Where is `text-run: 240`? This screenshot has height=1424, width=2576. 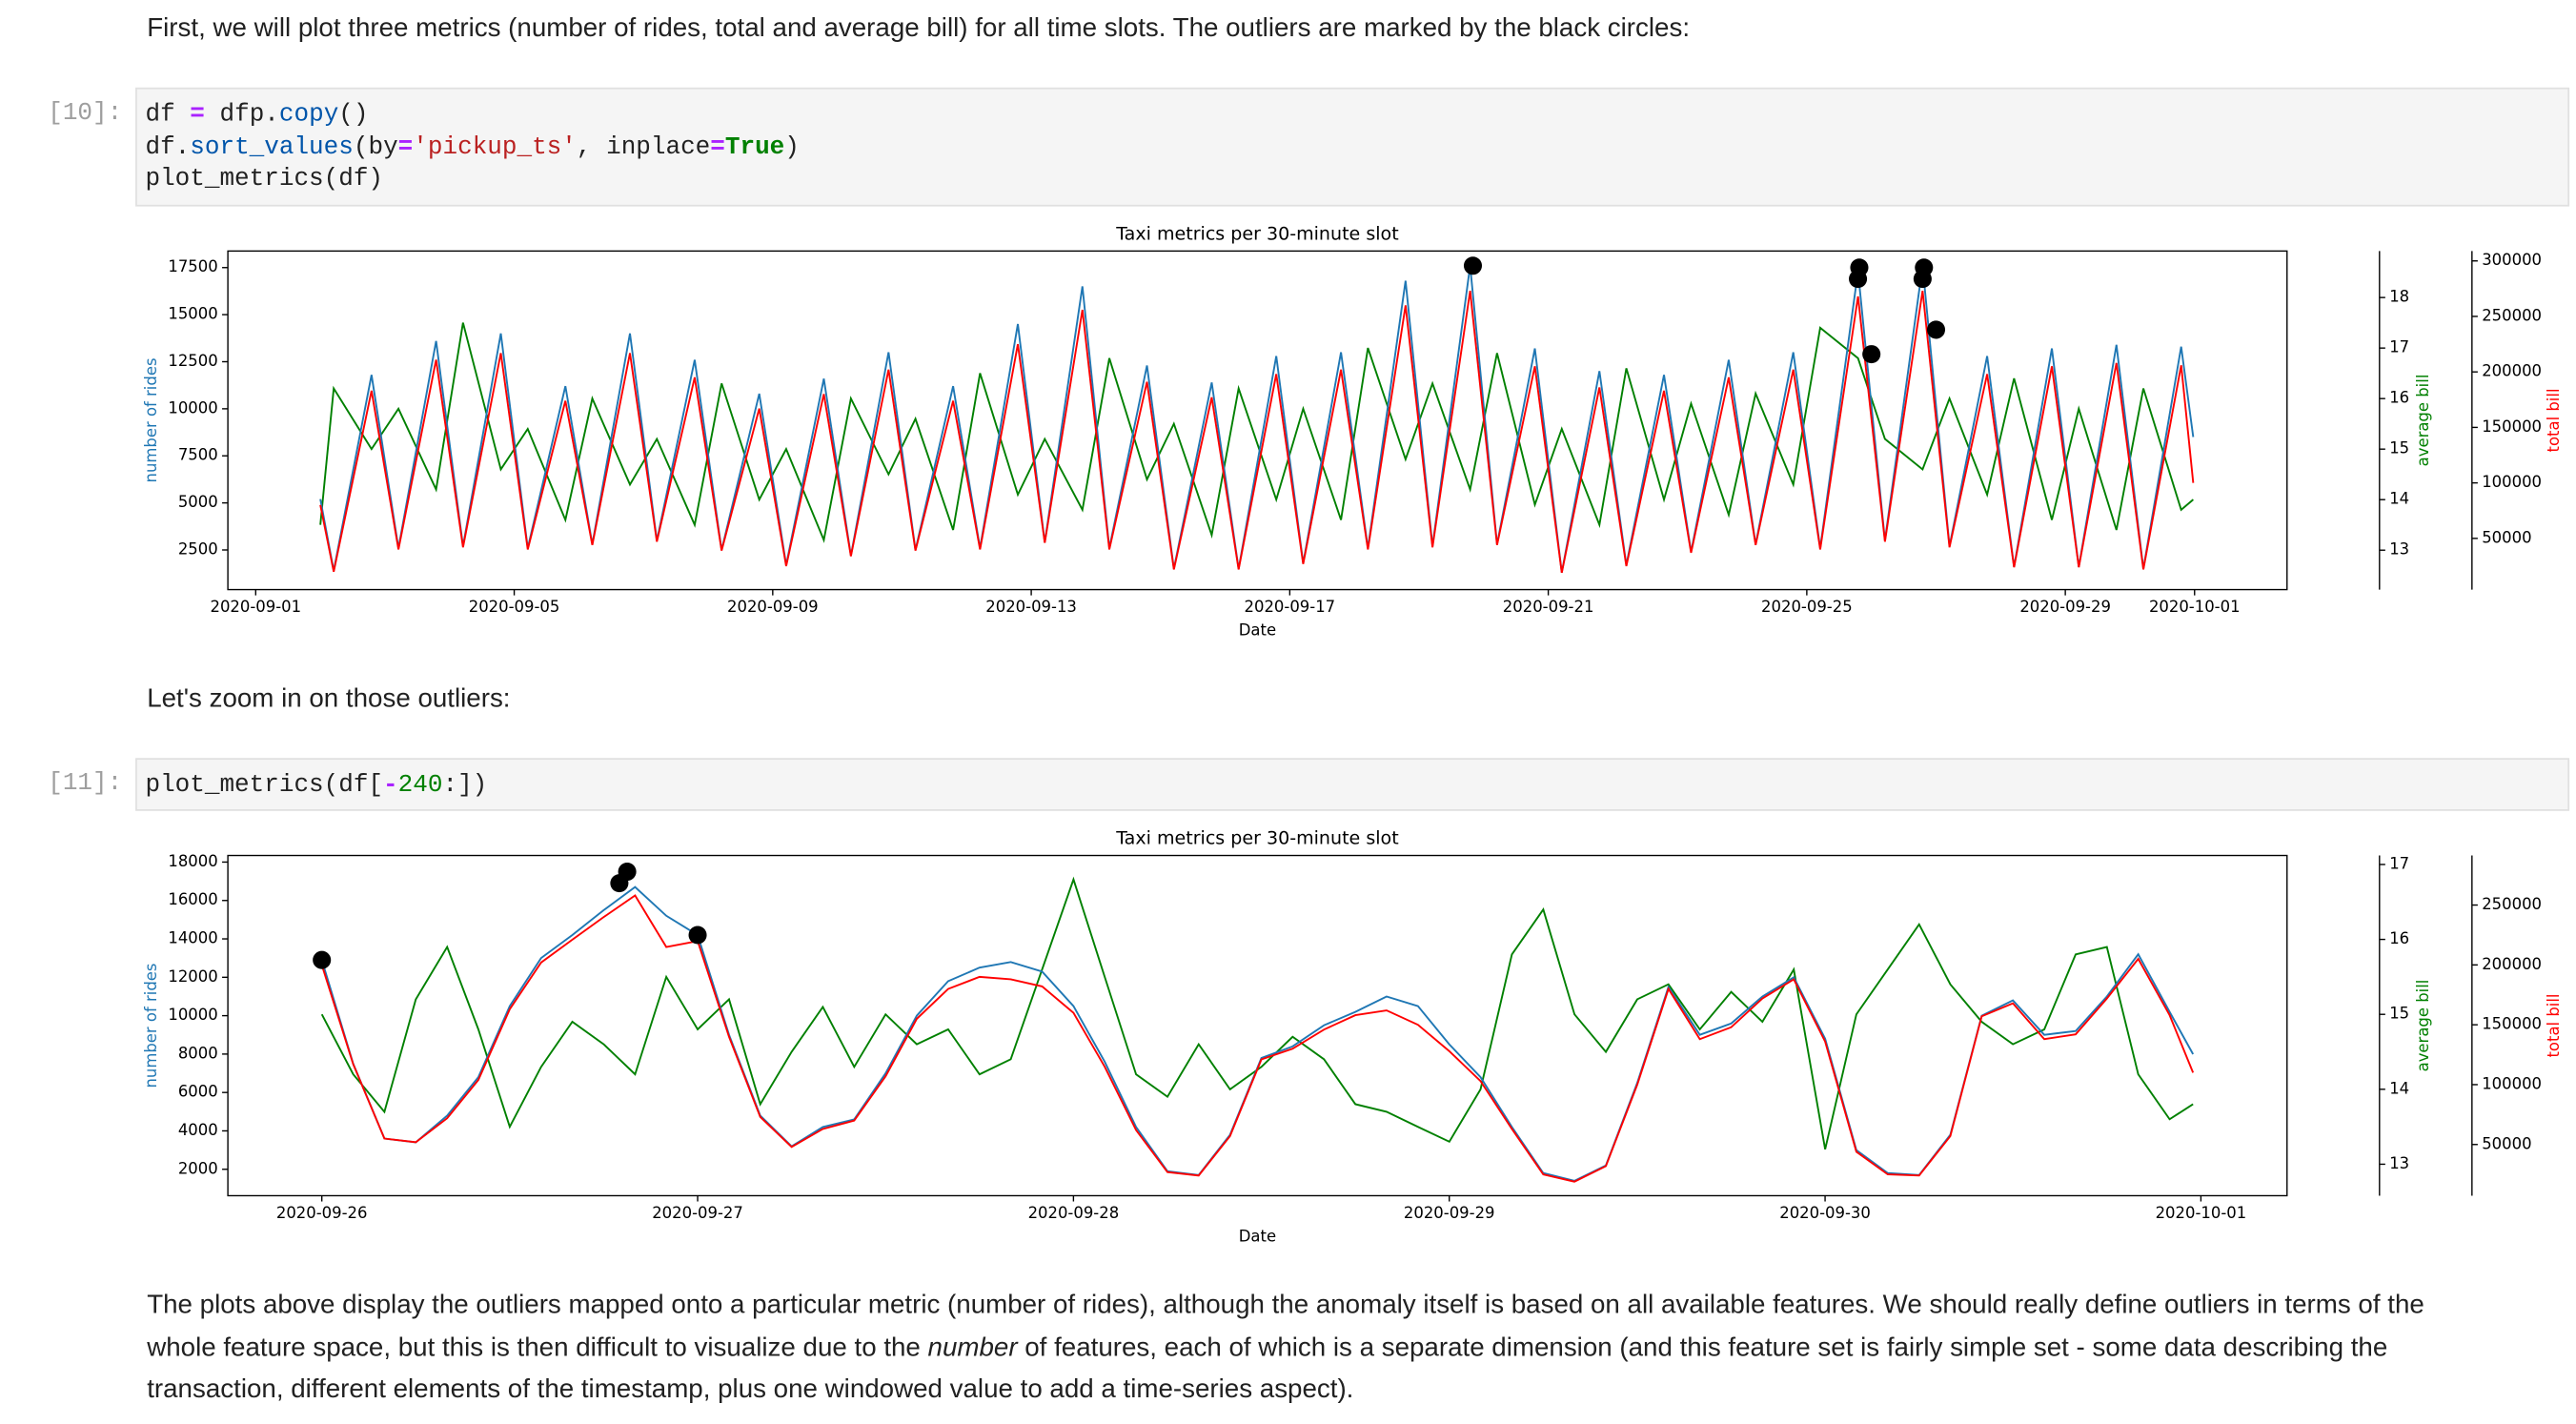 text-run: 240 is located at coordinates (420, 785).